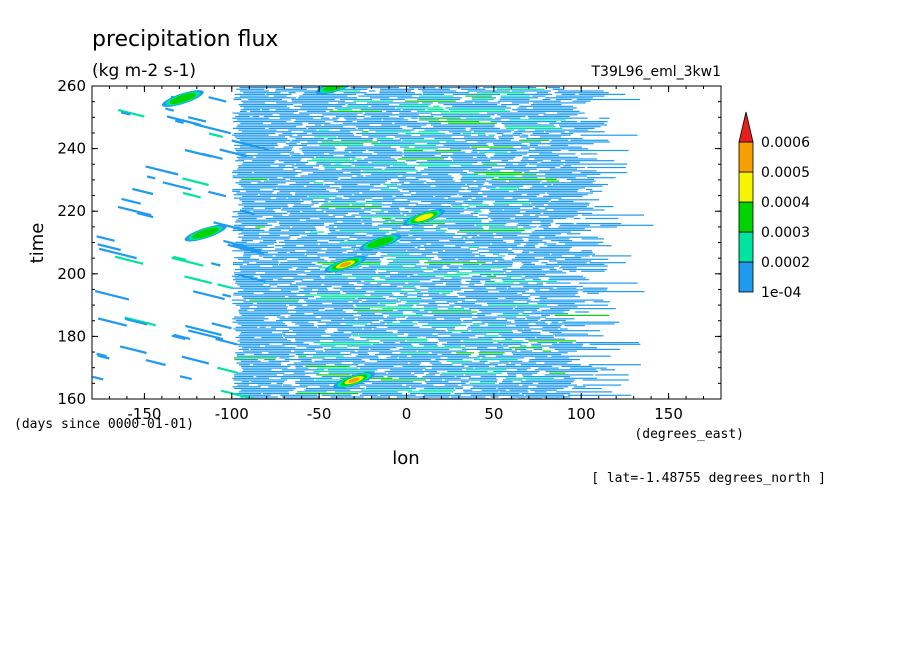  Describe the element at coordinates (689, 434) in the screenshot. I see `x-units-label: (degrees_east)` at that location.